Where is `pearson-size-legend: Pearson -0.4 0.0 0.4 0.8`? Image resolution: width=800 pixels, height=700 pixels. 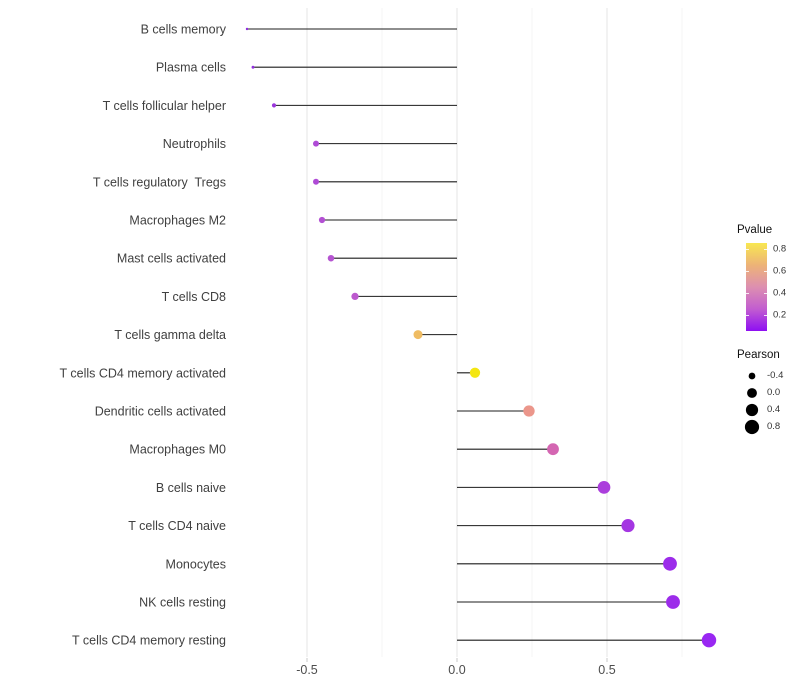
pearson-size-legend: Pearson -0.4 0.0 0.4 0.8 is located at coordinates (768, 392).